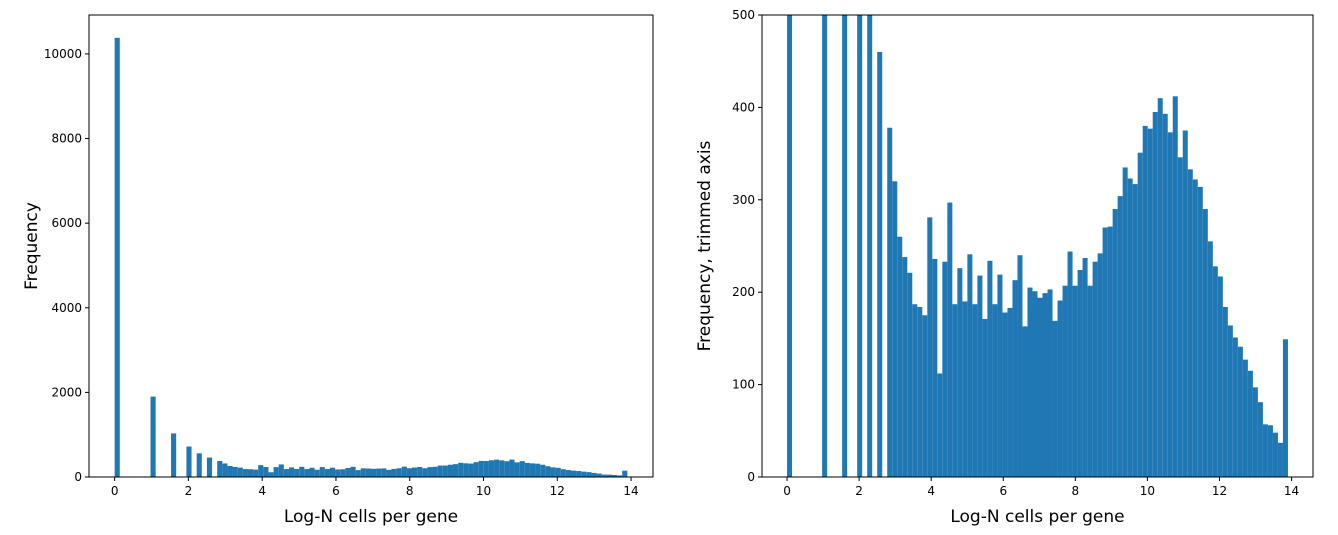 The width and height of the screenshot is (1338, 535). Describe the element at coordinates (859, 491) in the screenshot. I see `x-tick-label: 2` at that location.